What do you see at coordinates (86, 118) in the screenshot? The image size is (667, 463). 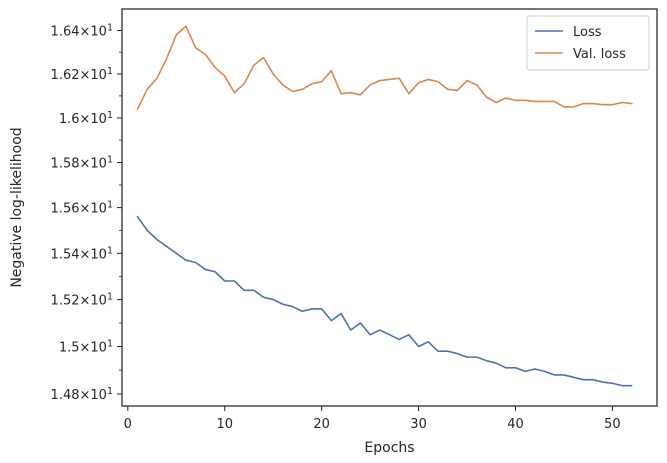 I see `y-tick-label: 1.6×10¹` at bounding box center [86, 118].